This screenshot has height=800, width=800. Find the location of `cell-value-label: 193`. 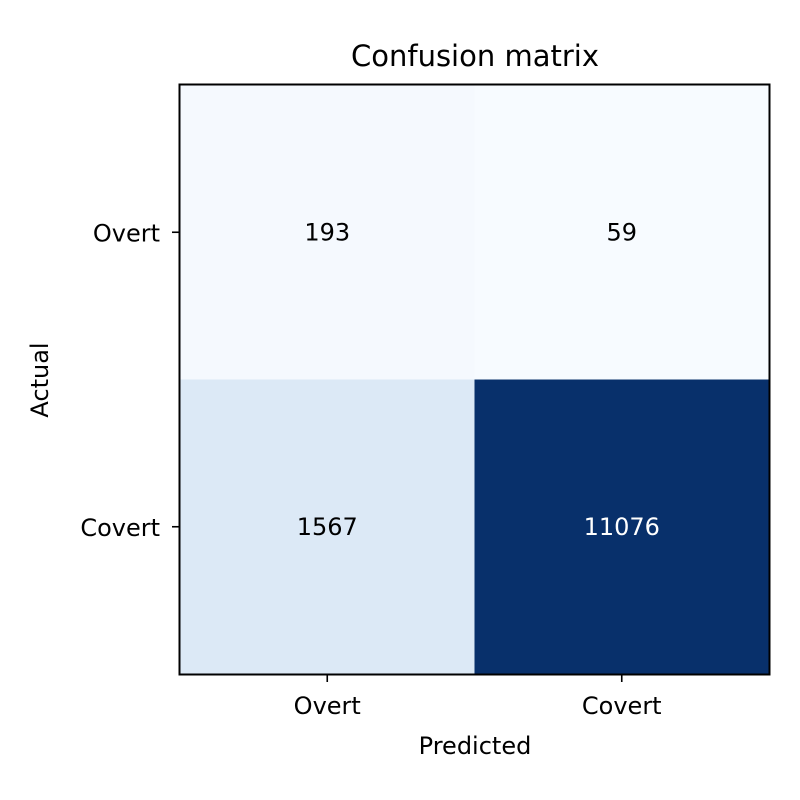

cell-value-label: 193 is located at coordinates (327, 232).